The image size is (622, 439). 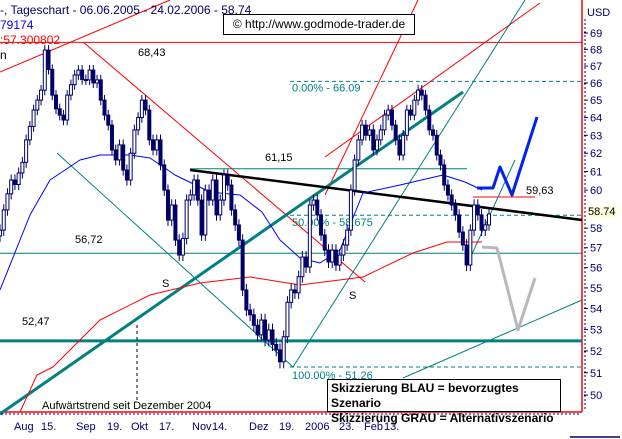 I want to click on last-price-label: 58.74, so click(x=602, y=212).